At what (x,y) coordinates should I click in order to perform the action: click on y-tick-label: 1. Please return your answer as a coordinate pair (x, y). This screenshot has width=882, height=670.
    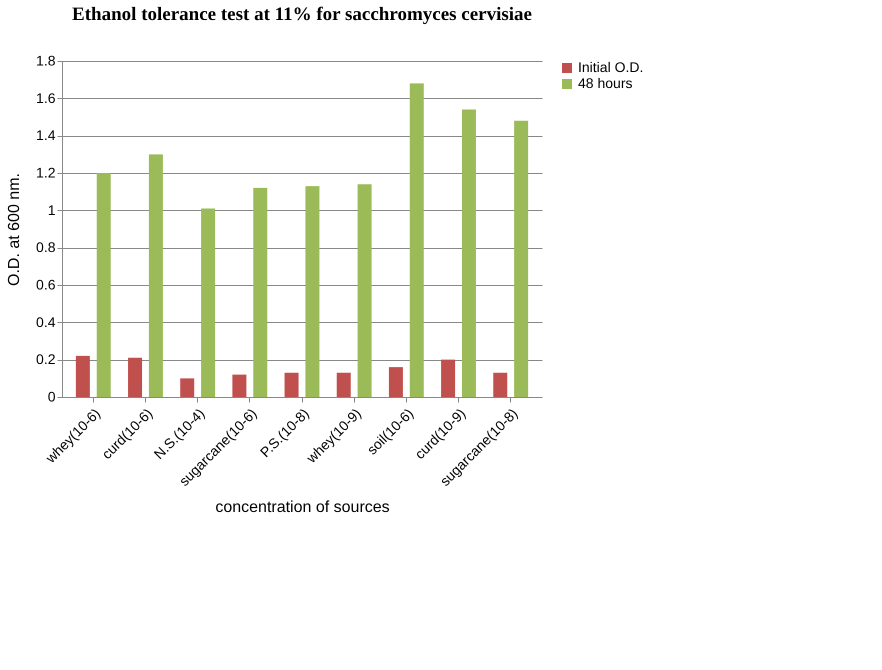
    Looking at the image, I should click on (52, 210).